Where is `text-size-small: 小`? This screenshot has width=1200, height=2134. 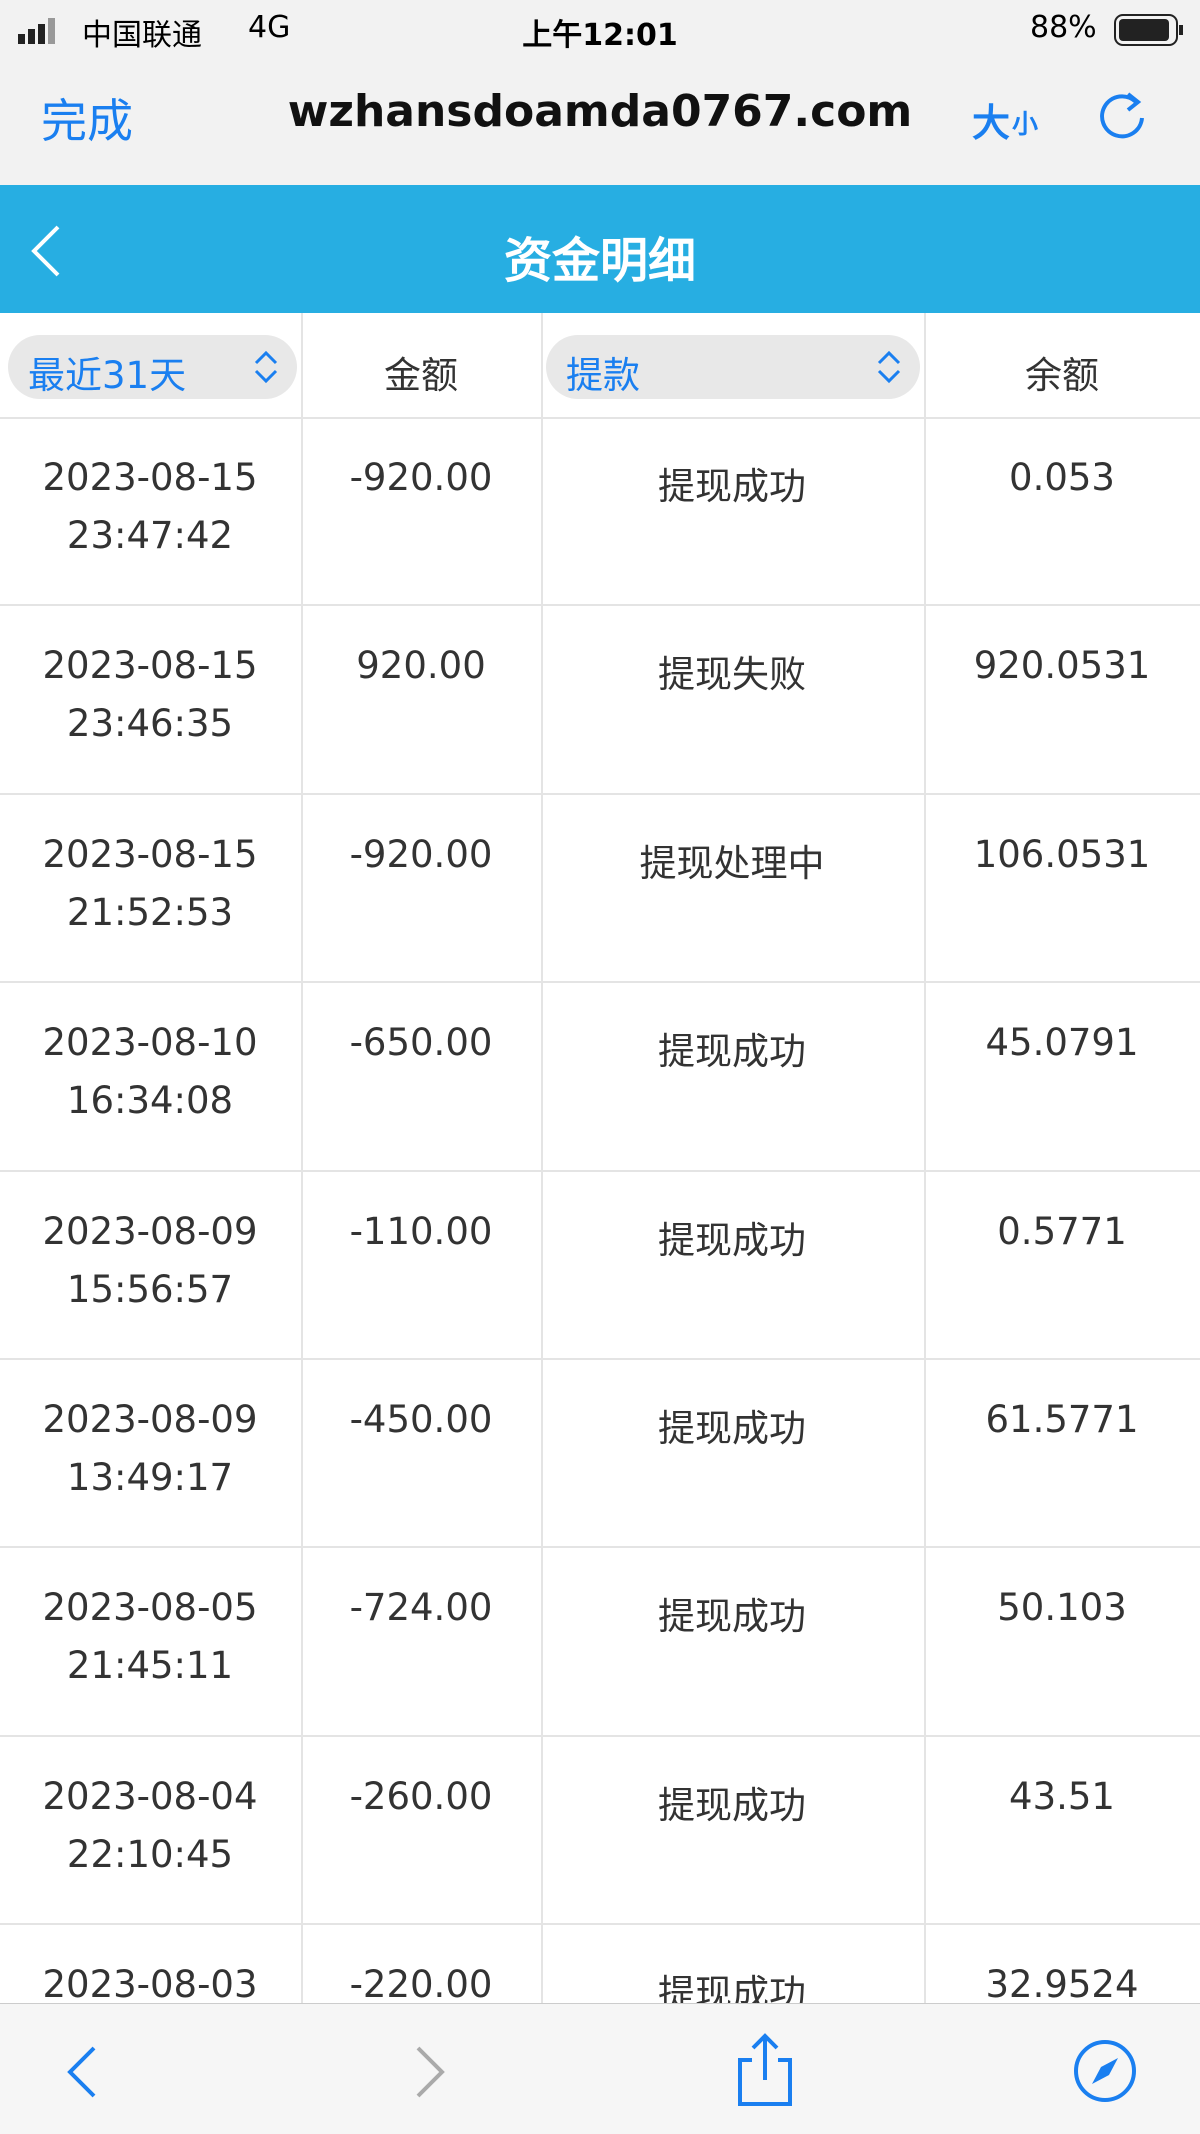 text-size-small: 小 is located at coordinates (1025, 125).